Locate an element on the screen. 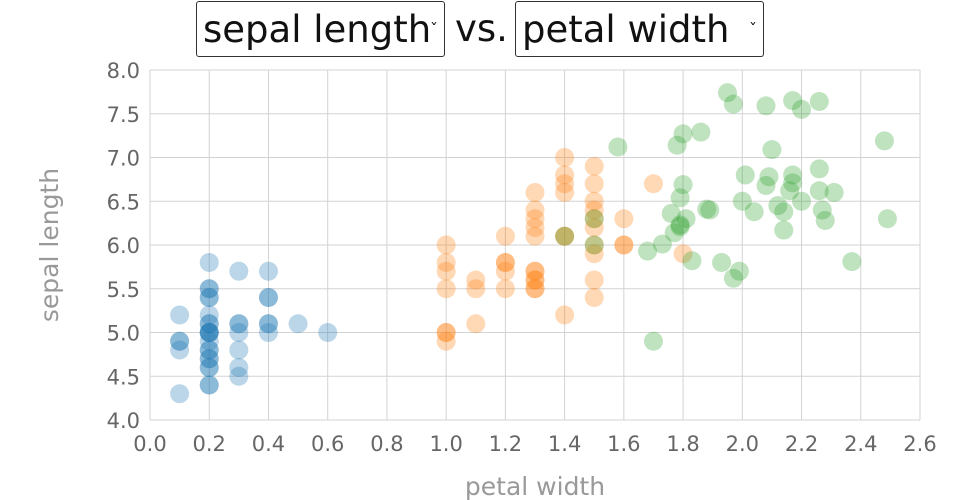  x-tick-label: 1.4 is located at coordinates (564, 444).